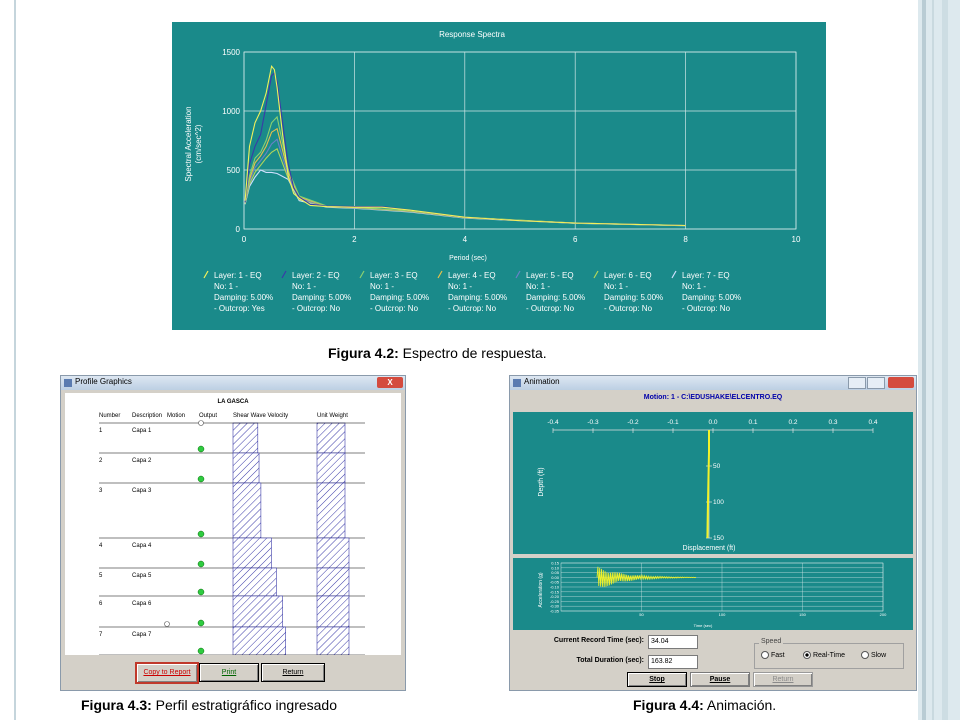  What do you see at coordinates (723, 589) in the screenshot?
I see `time-ticks: 50 100 150 200` at bounding box center [723, 589].